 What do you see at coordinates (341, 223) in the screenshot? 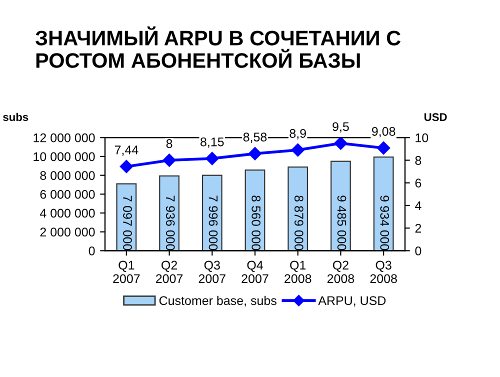
I see `data-label: 9 485 000` at bounding box center [341, 223].